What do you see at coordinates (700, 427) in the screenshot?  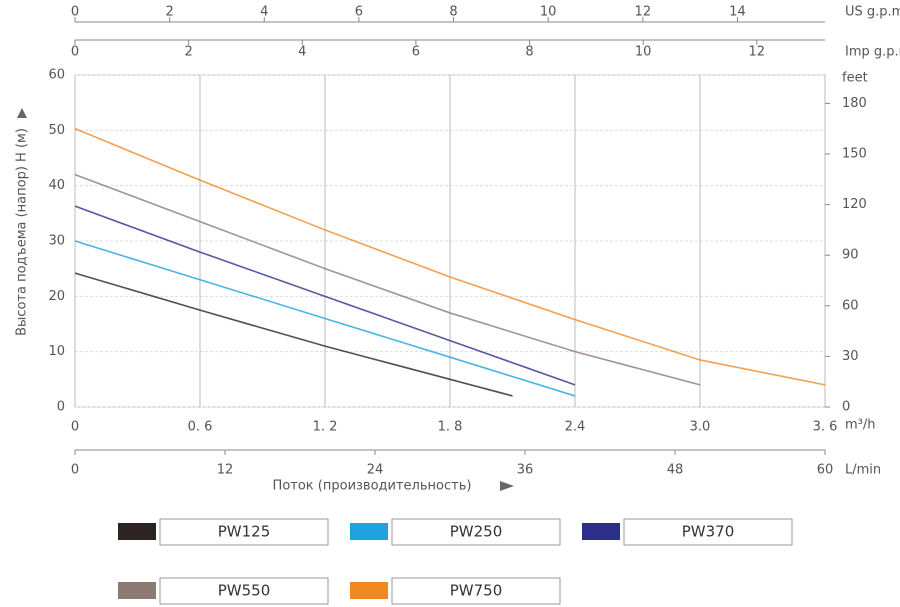 I see `x-tick-label: 3.0` at bounding box center [700, 427].